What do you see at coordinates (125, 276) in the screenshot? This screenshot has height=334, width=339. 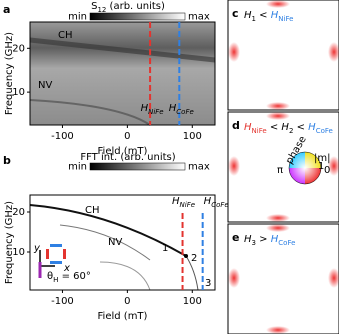 I see `branch-curve` at bounding box center [125, 276].